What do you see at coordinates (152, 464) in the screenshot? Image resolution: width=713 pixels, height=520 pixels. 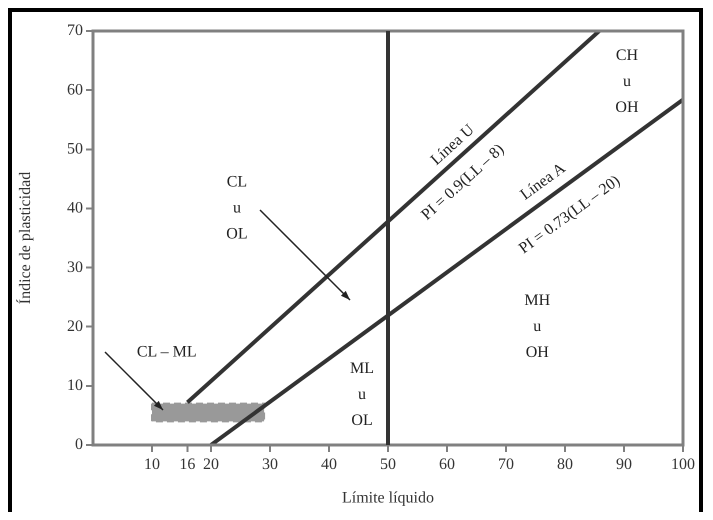 I see `x-tick-label: 10` at bounding box center [152, 464].